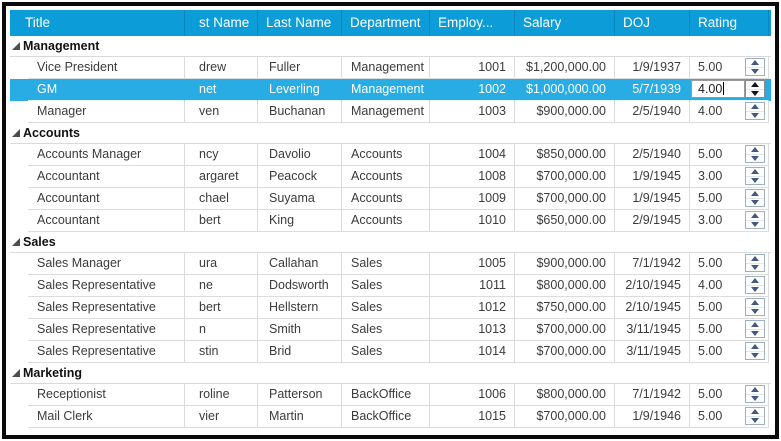  Describe the element at coordinates (221, 264) in the screenshot. I see `cell-first-name: ura` at that location.